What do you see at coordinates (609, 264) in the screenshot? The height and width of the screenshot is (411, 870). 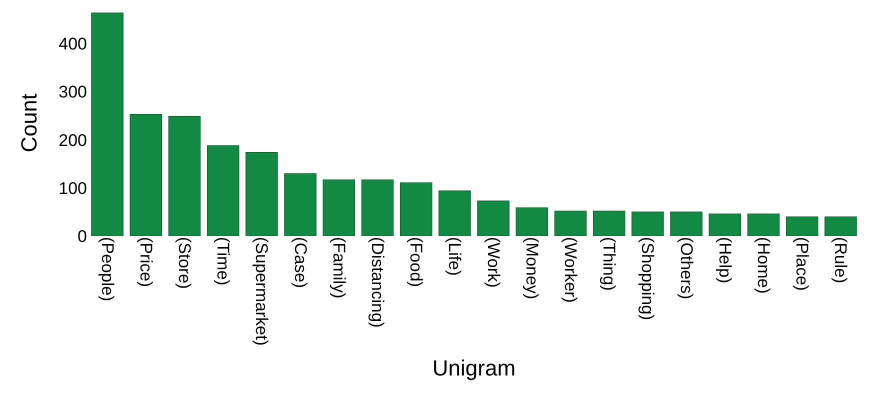 I see `x-tick-label: (Thing)` at bounding box center [609, 264].